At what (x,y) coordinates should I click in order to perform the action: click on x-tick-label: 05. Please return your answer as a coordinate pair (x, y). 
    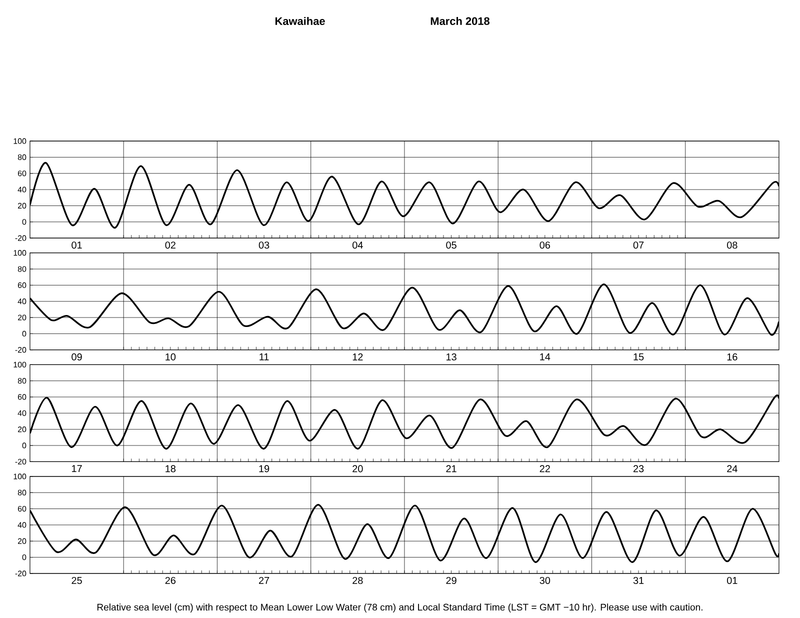
    Looking at the image, I should click on (451, 245).